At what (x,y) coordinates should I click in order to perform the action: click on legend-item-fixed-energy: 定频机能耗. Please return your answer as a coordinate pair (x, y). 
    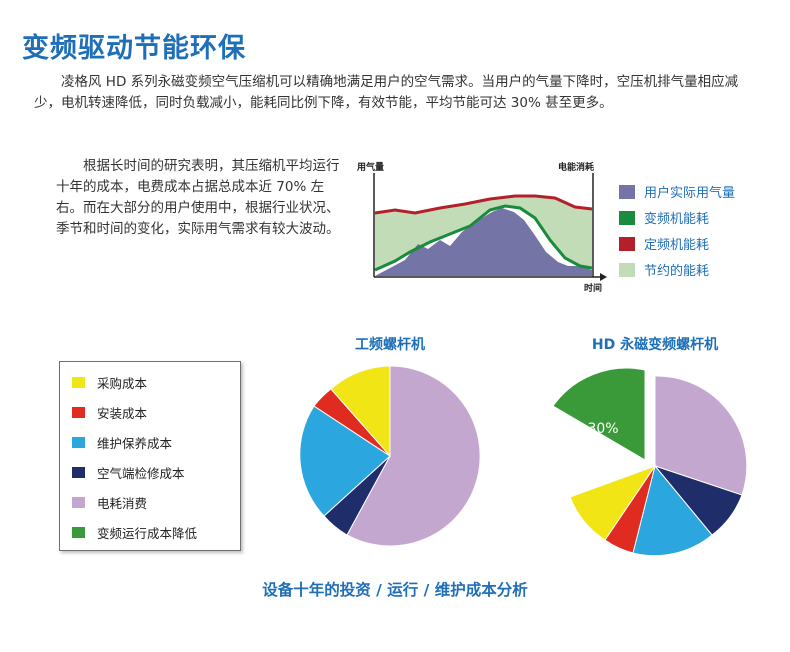
    Looking at the image, I should click on (664, 243).